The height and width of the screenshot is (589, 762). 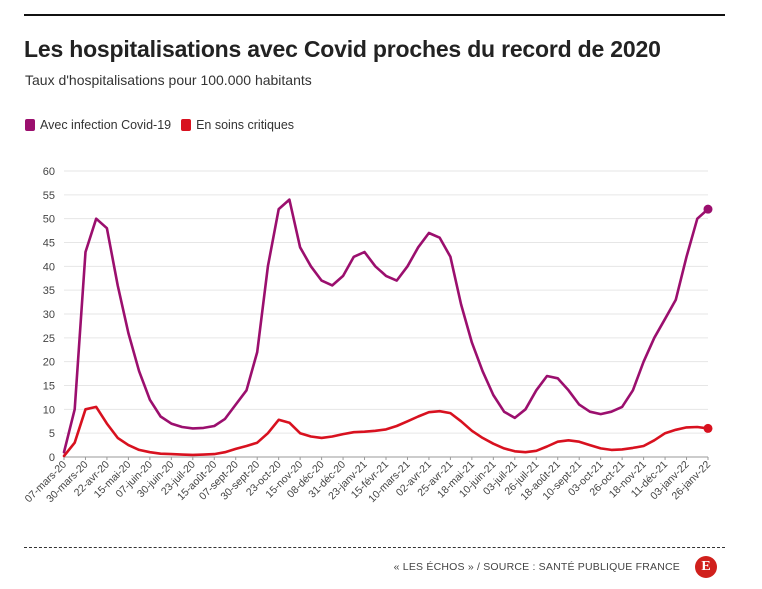 What do you see at coordinates (52, 458) in the screenshot?
I see `y-tick-label: 0` at bounding box center [52, 458].